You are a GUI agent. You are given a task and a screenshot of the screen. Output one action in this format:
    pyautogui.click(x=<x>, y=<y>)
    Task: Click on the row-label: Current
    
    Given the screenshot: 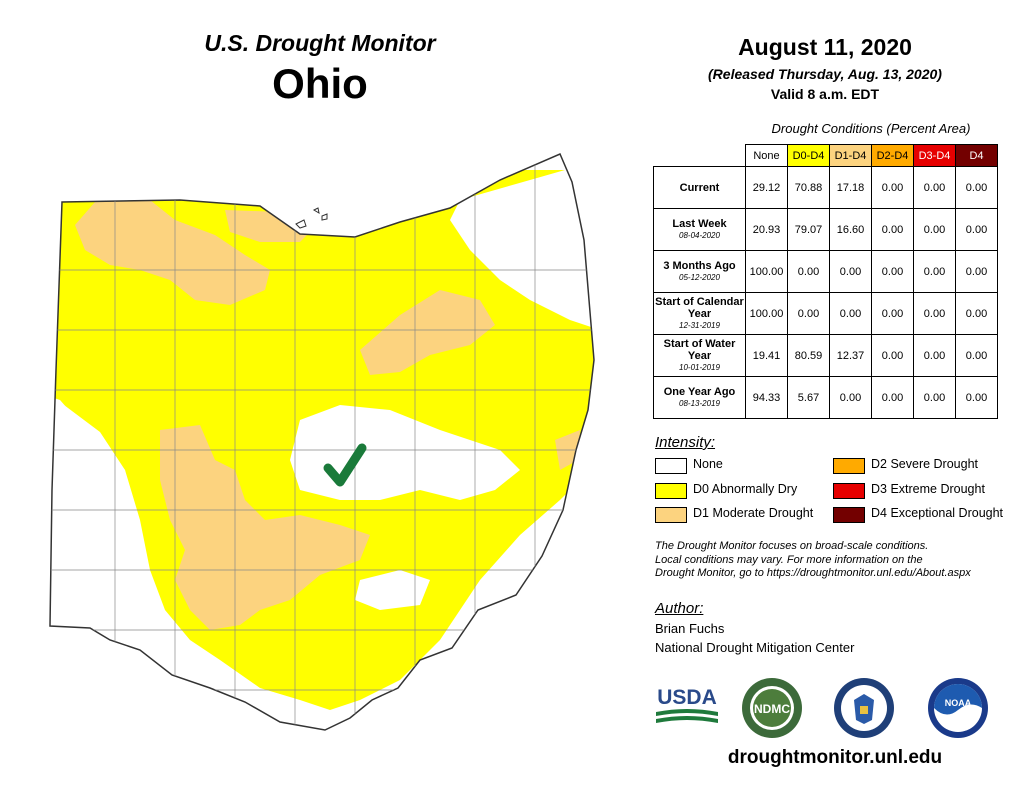 What is the action you would take?
    pyautogui.click(x=699, y=187)
    